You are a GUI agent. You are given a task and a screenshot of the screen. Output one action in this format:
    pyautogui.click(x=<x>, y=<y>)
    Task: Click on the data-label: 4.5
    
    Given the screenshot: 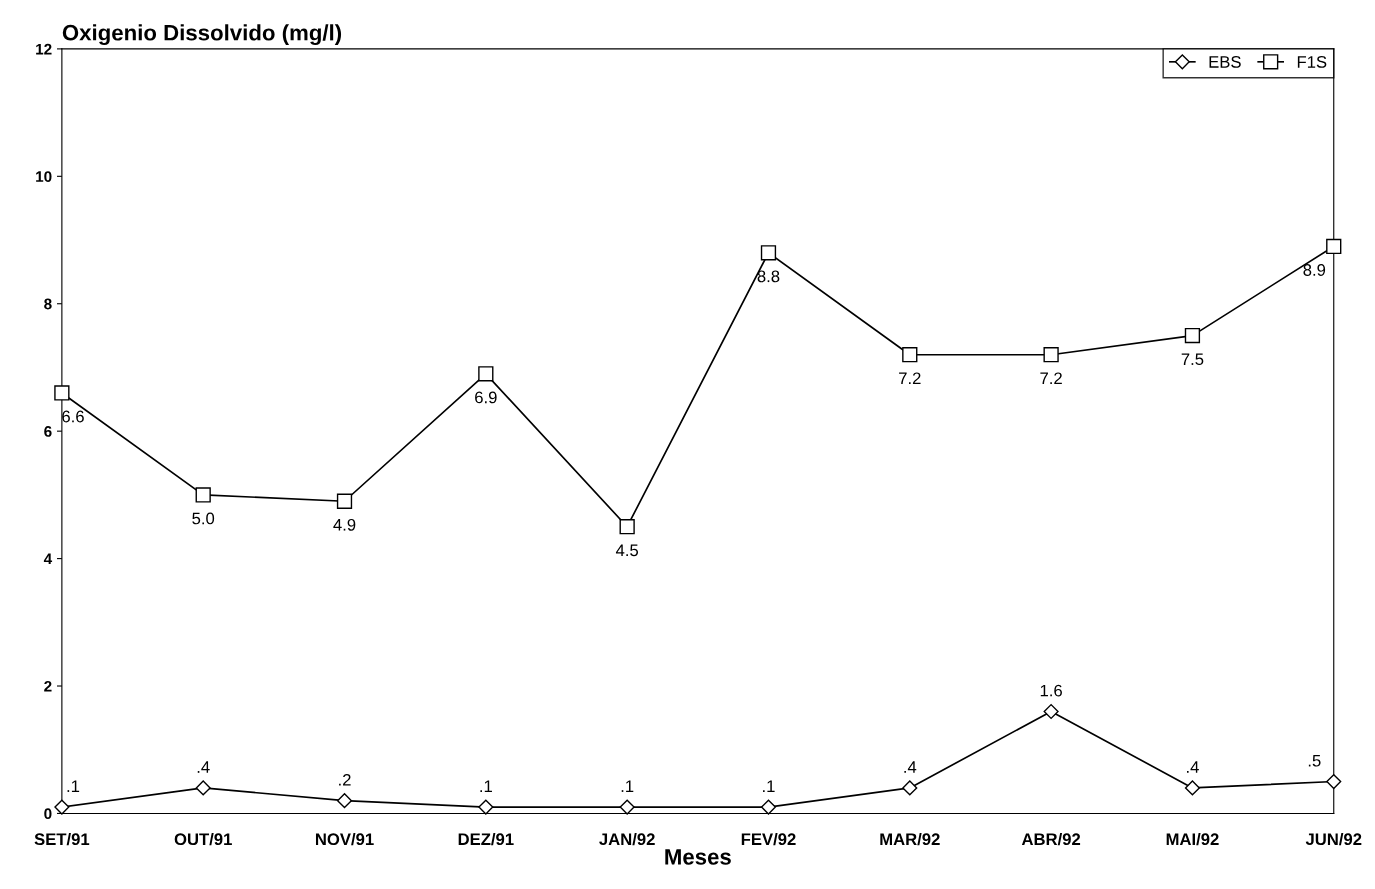 What is the action you would take?
    pyautogui.click(x=627, y=550)
    